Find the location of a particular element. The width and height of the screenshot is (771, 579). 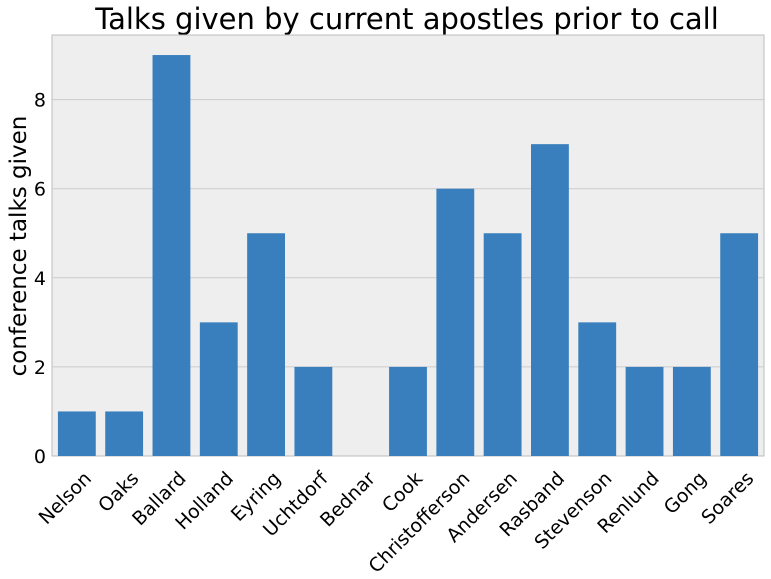

y-axis-ticks: 0 2 4 6 8 is located at coordinates (40, 279).